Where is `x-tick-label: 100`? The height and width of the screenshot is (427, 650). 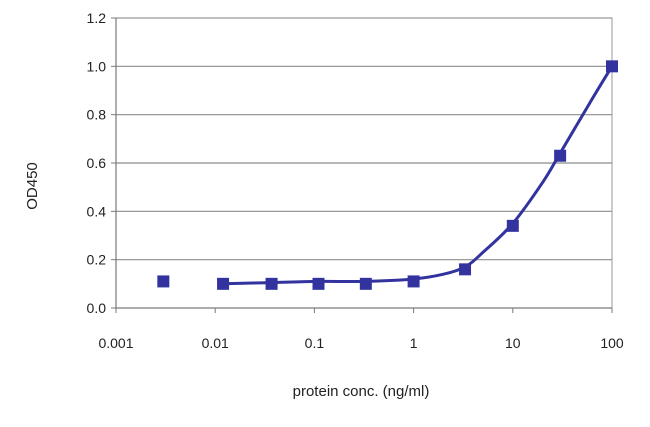
x-tick-label: 100 is located at coordinates (612, 343).